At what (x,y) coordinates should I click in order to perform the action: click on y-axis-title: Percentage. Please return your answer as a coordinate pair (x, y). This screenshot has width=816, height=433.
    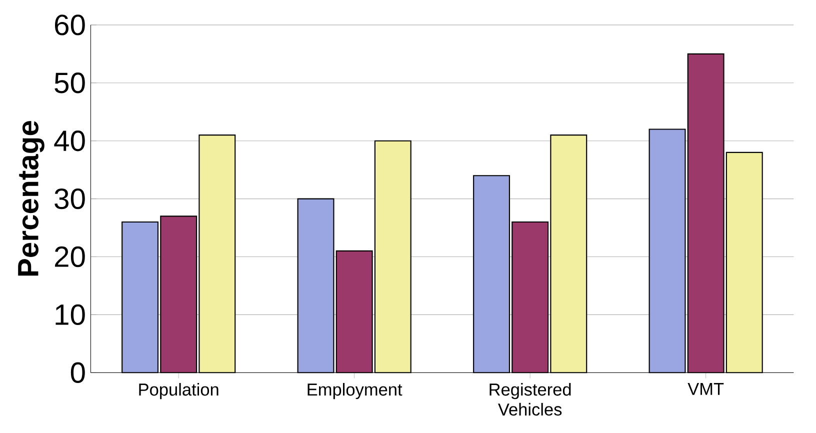
    Looking at the image, I should click on (31, 198).